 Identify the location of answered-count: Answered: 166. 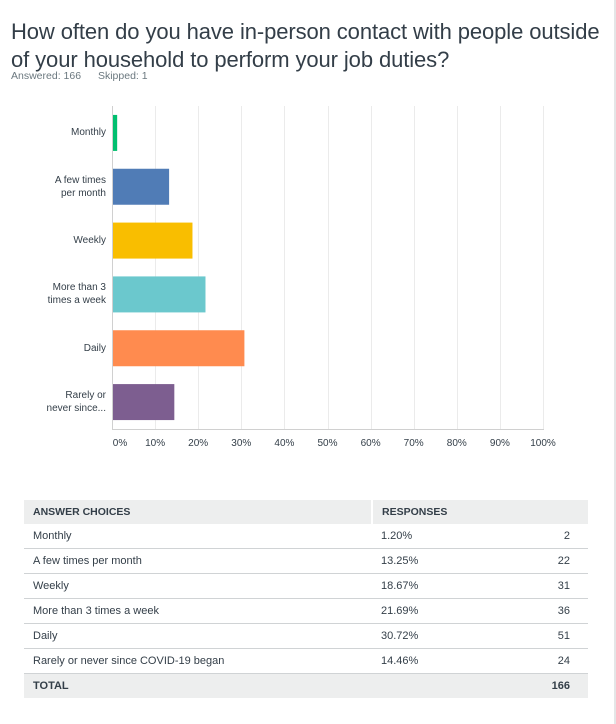
(46, 76).